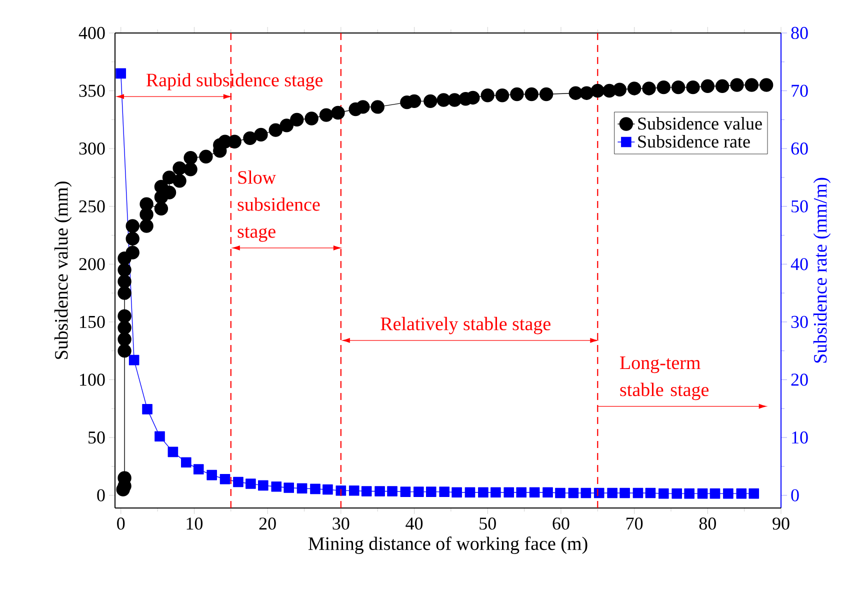 Image resolution: width=852 pixels, height=590 pixels. What do you see at coordinates (101, 495) in the screenshot?
I see `y-tick-label: 0` at bounding box center [101, 495].